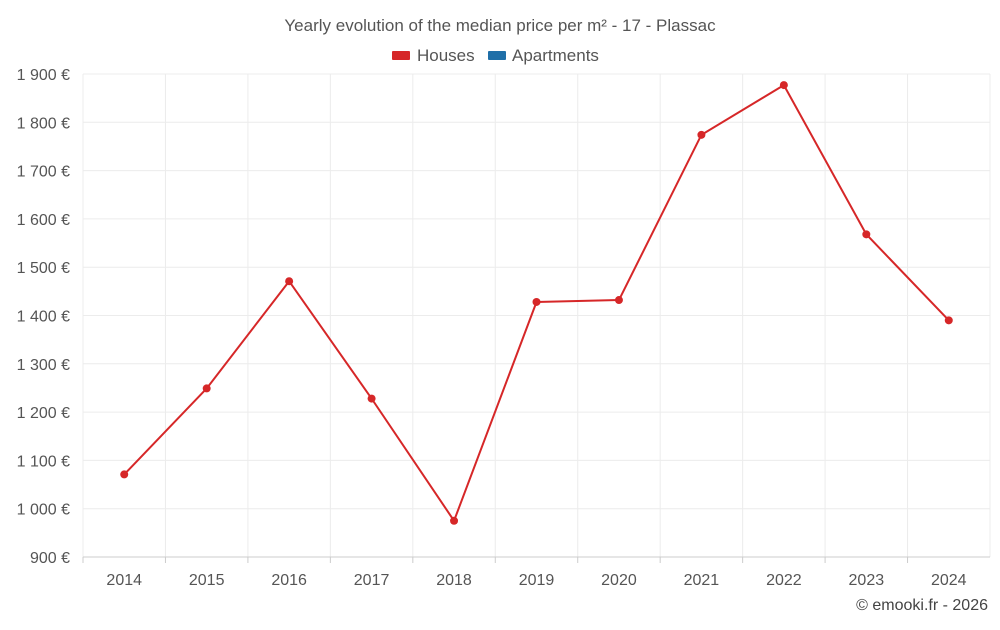  What do you see at coordinates (43, 413) in the screenshot?
I see `y-tick-label: 1 200 €` at bounding box center [43, 413].